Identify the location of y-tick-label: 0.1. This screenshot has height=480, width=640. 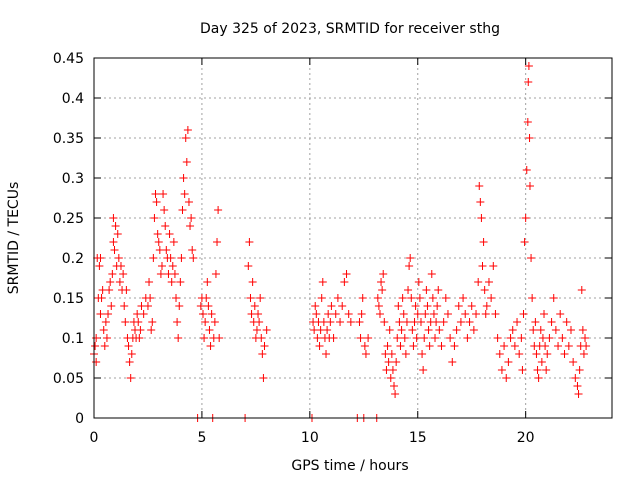
(73, 339).